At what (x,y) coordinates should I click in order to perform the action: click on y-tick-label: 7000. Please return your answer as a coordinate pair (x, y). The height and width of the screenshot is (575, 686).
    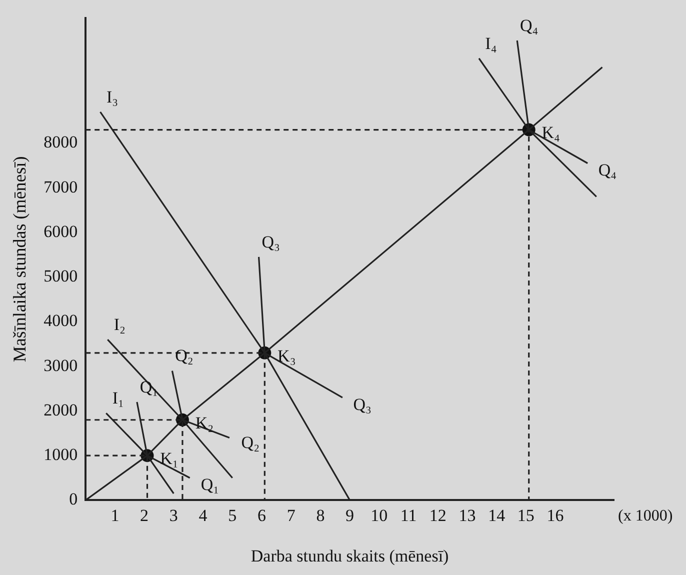
    Looking at the image, I should click on (61, 186).